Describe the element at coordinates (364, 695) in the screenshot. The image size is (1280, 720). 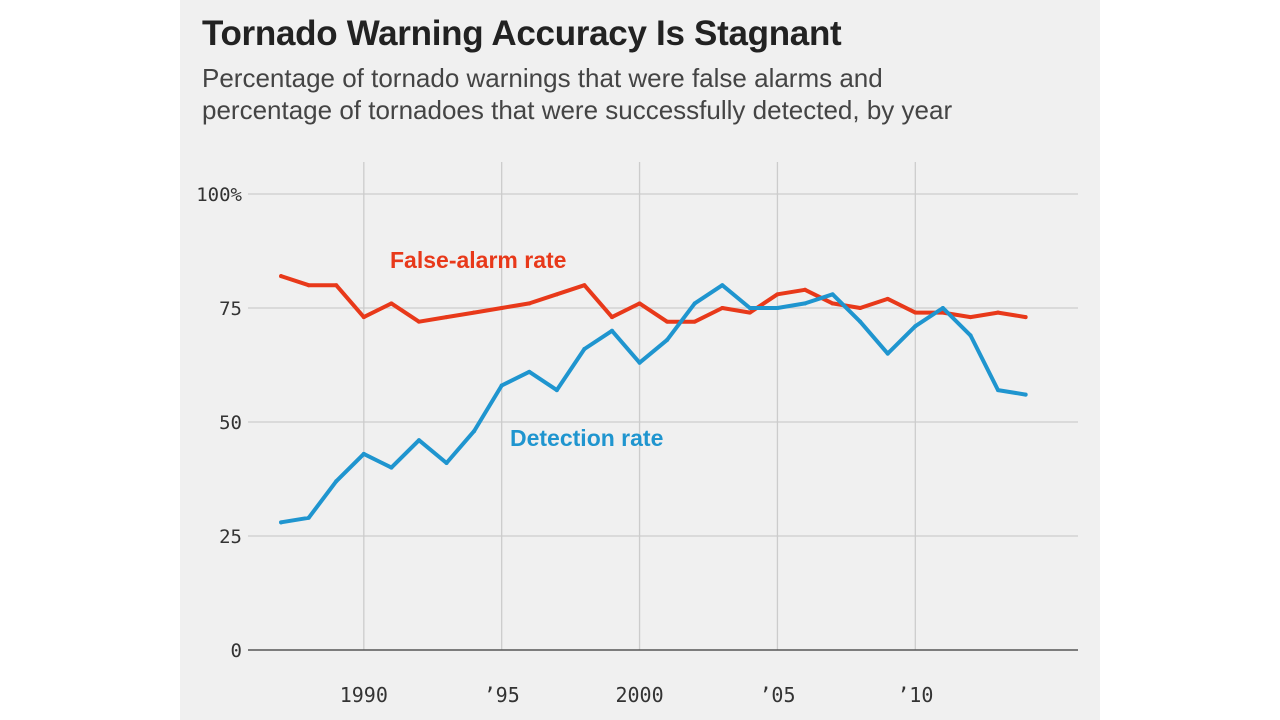
I see `x-tick-label: 1990` at that location.